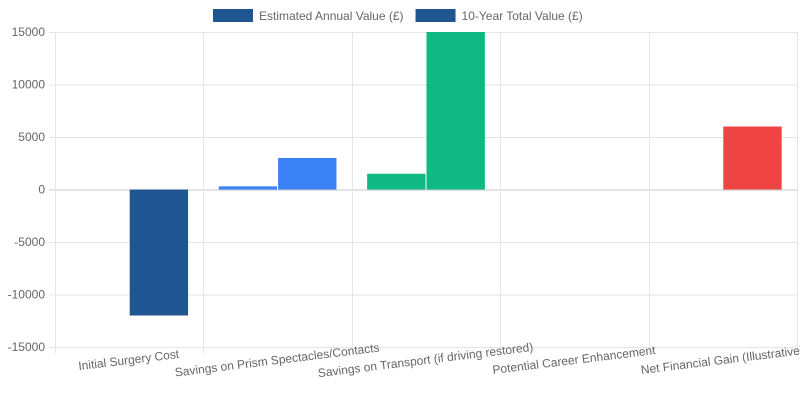 This screenshot has width=800, height=400. What do you see at coordinates (331, 16) in the screenshot?
I see `legend-label: Estimated Annual Value (£)` at bounding box center [331, 16].